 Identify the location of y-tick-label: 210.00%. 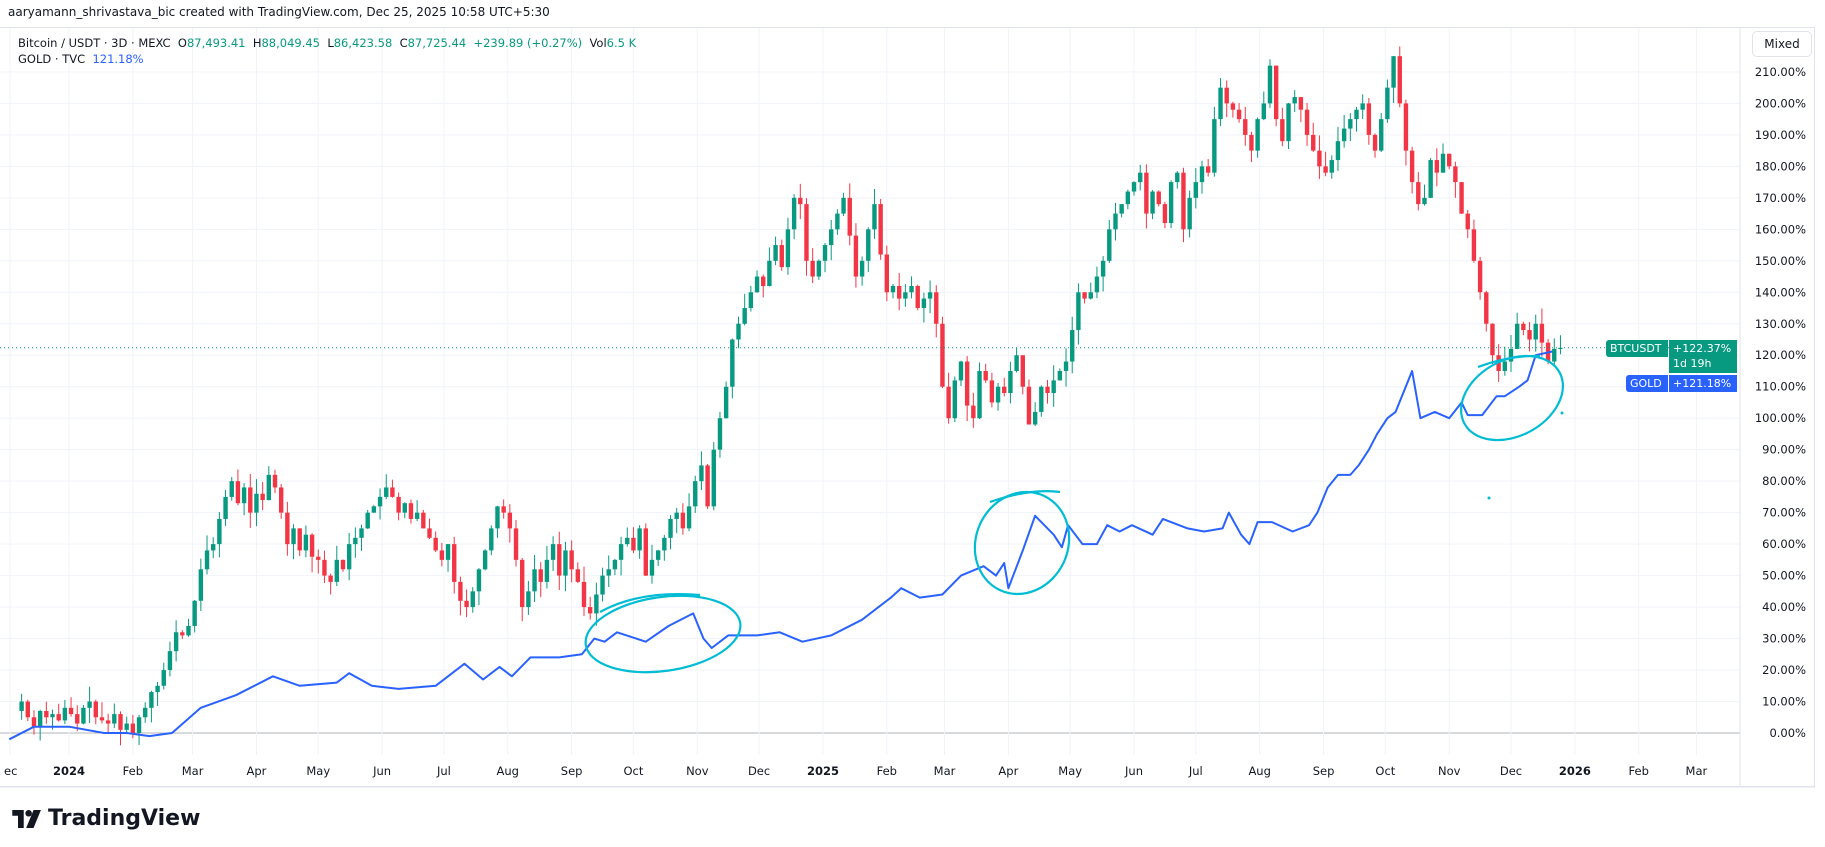
(1780, 72).